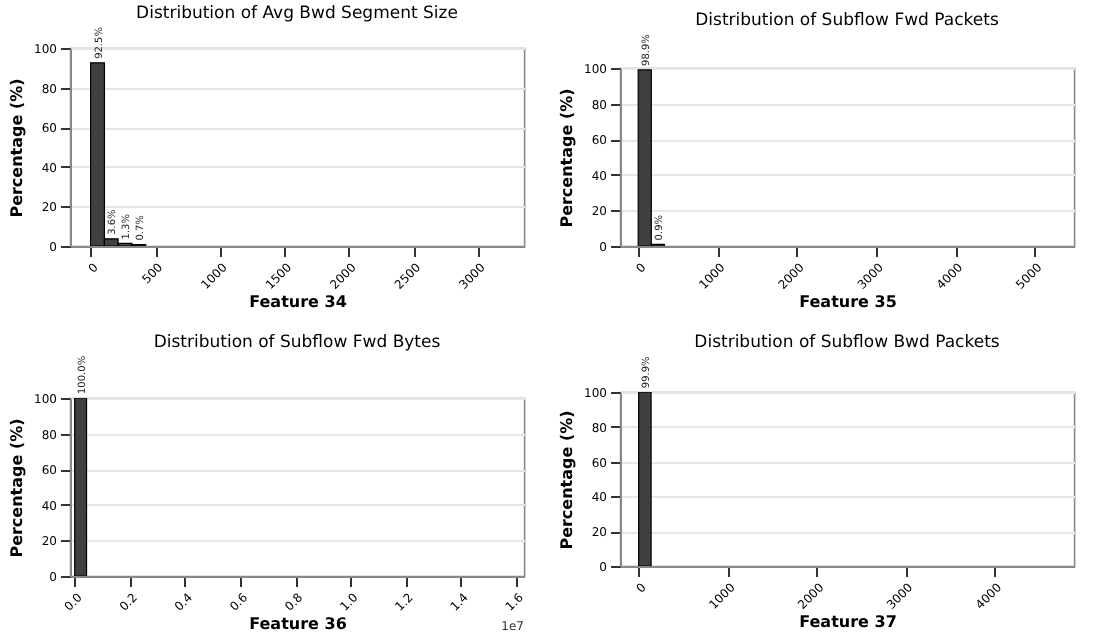  What do you see at coordinates (848, 302) in the screenshot?
I see `x-axis-title: Feature 35` at bounding box center [848, 302].